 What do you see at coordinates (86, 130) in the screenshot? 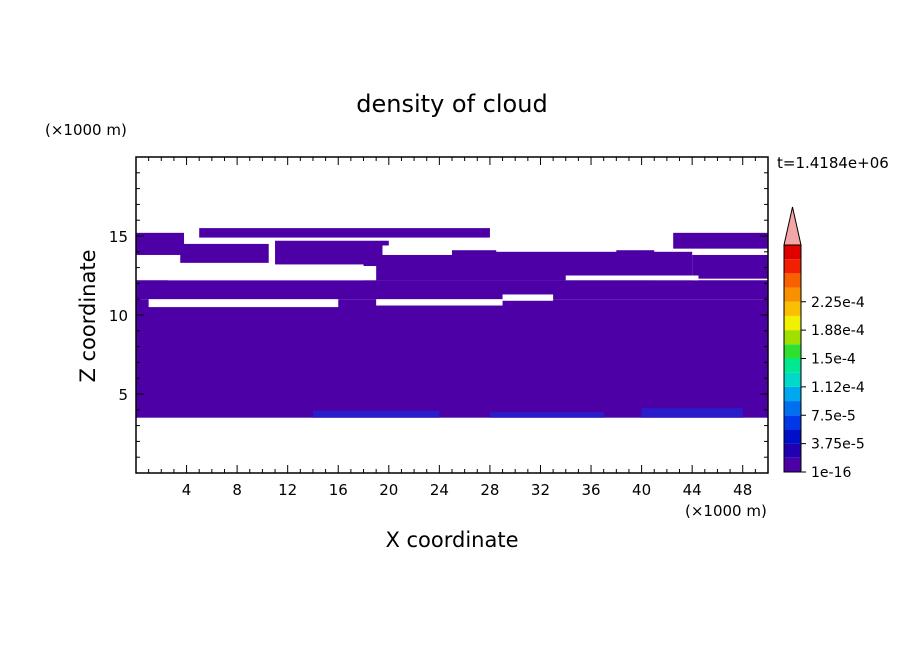
I see `z-axis-unit: (×1000 m)` at bounding box center [86, 130].